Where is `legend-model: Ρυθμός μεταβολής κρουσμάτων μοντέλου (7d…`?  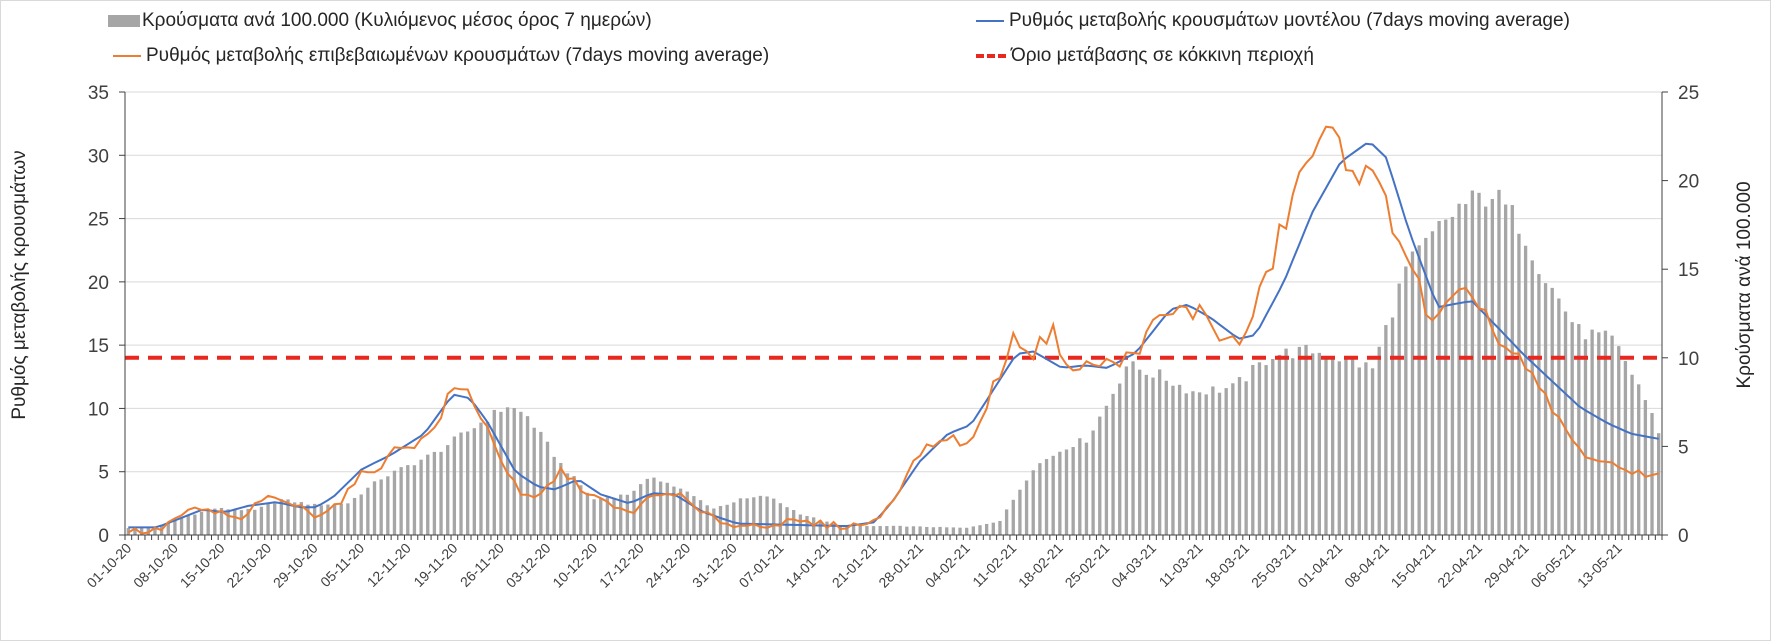 legend-model: Ρυθμός μεταβολής κρουσμάτων μοντέλου (7d… is located at coordinates (1273, 21).